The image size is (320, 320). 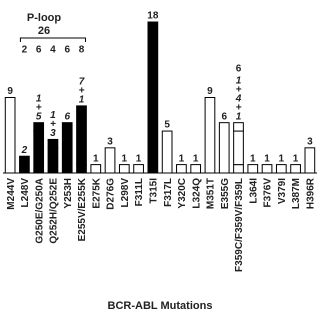 I want to click on x-tick-label: L364I, so click(x=253, y=191).